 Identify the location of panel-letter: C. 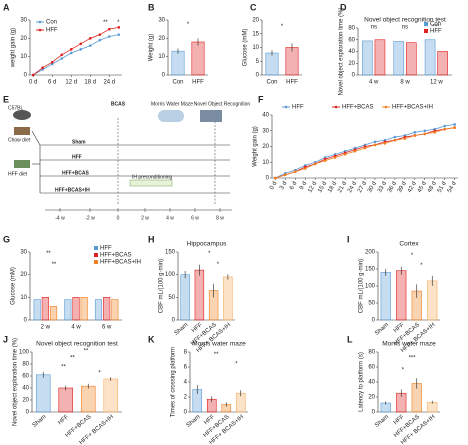
(253, 7).